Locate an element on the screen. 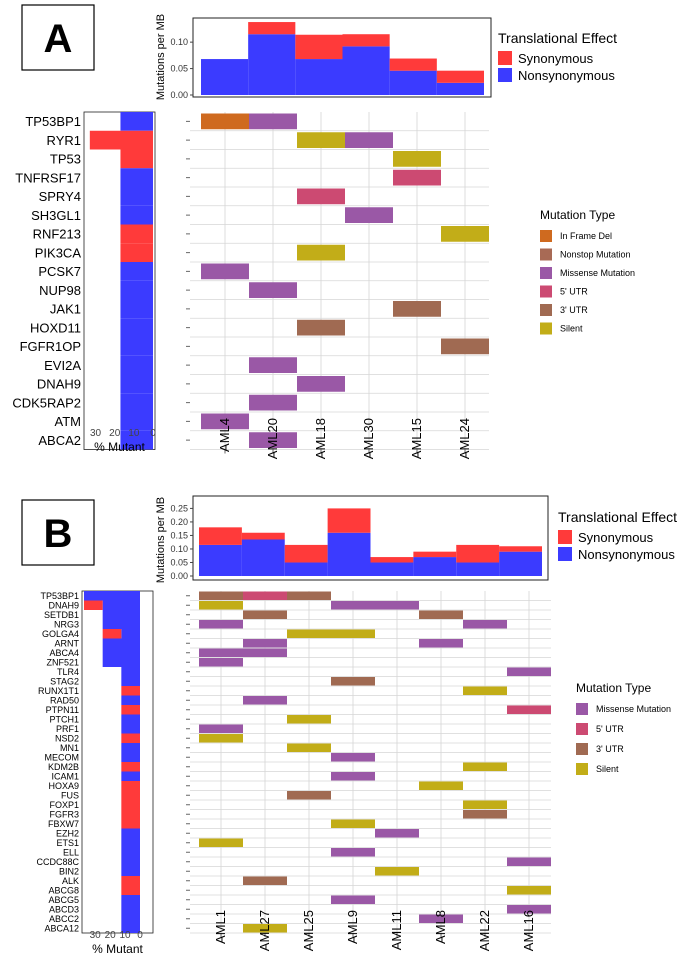 This screenshot has height=959, width=685. legend-type-item: 3' UTR is located at coordinates (610, 749).